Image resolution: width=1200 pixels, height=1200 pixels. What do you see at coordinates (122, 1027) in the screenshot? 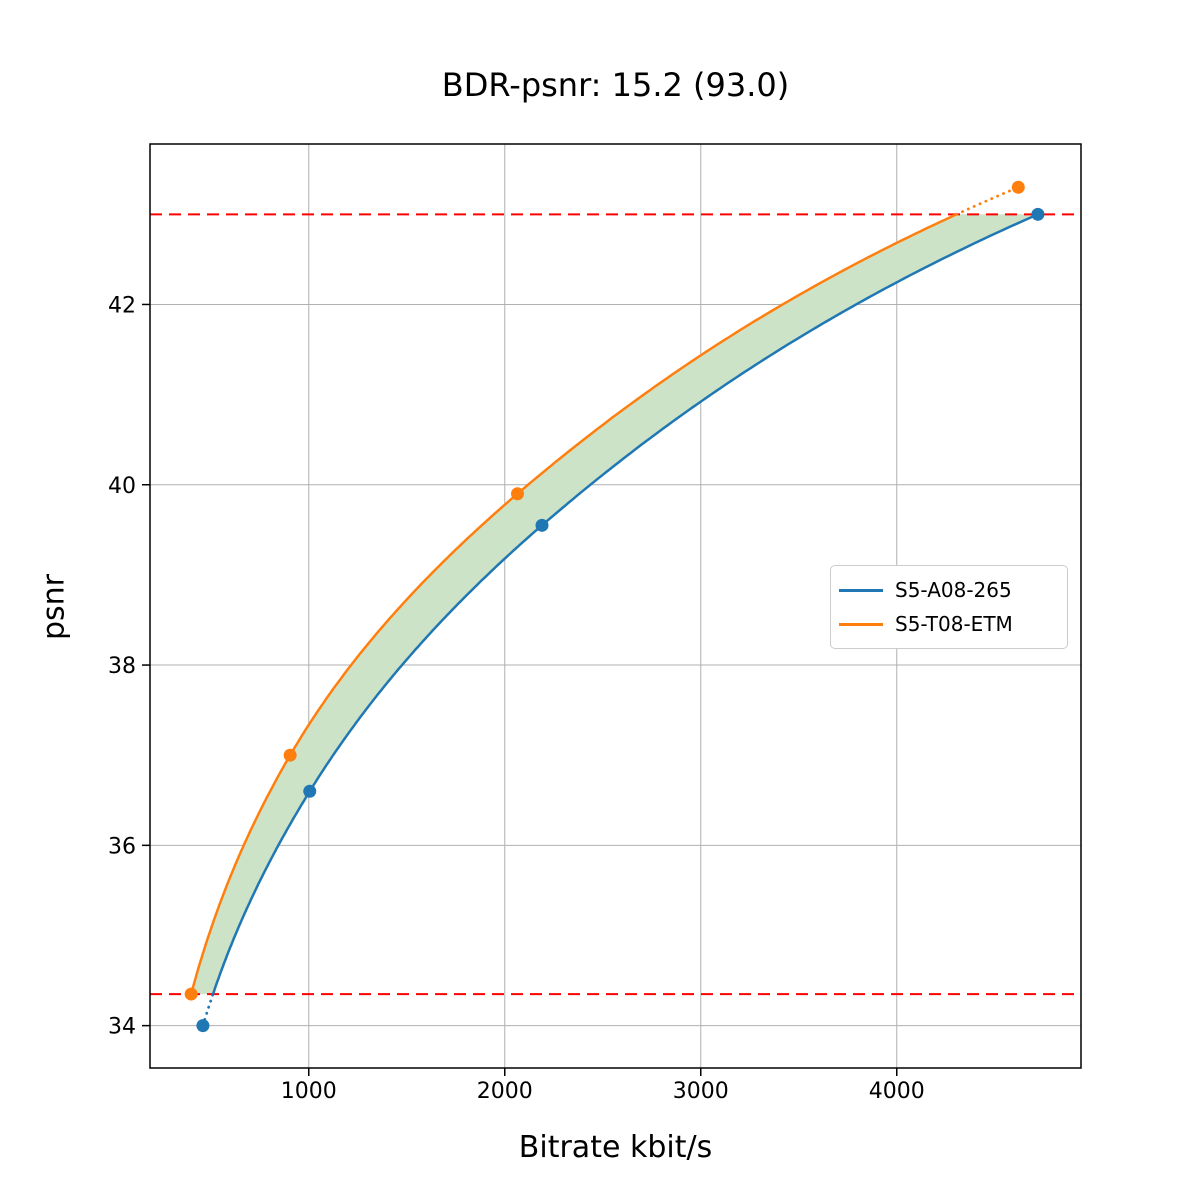
I see `y-tick-label: 34` at bounding box center [122, 1027].